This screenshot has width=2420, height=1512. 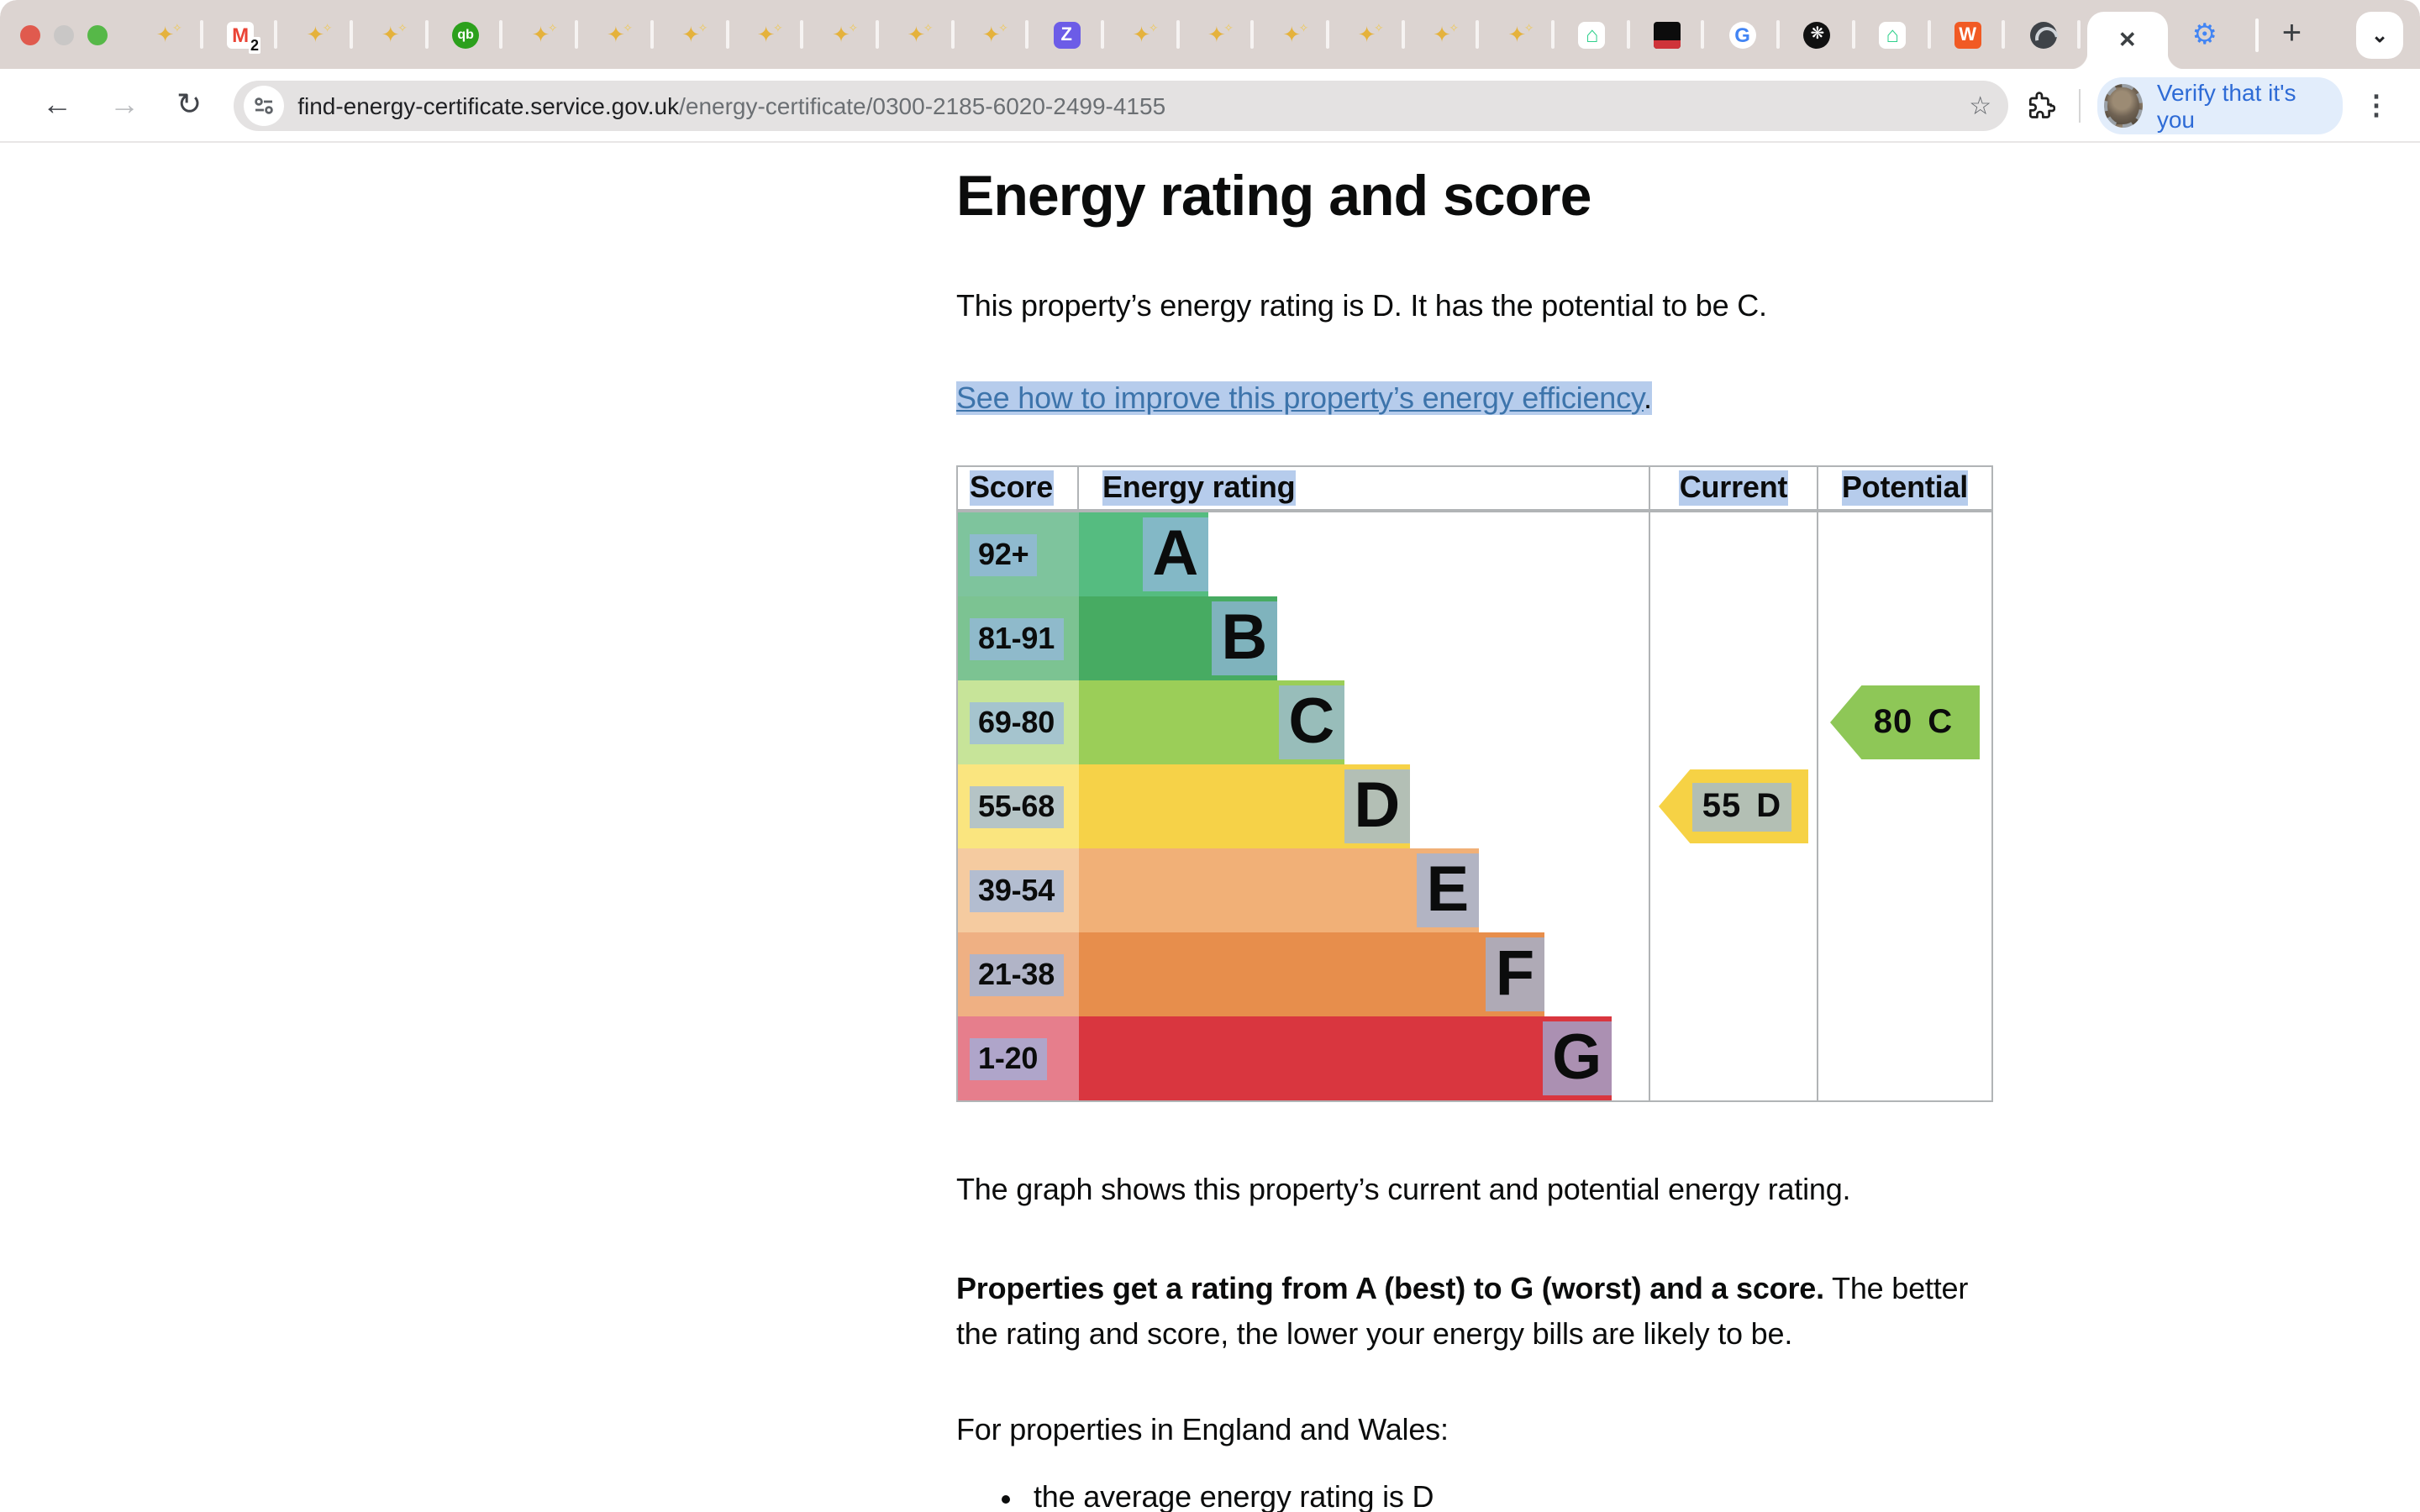 What do you see at coordinates (2043, 34) in the screenshot?
I see `pinned-tab-swirl` at bounding box center [2043, 34].